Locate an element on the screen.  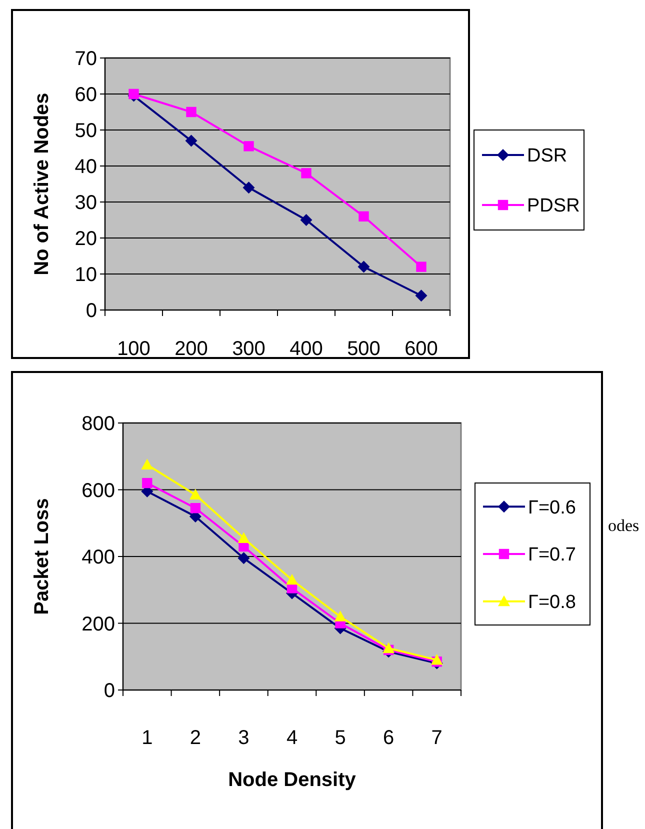
y-tick-label: 40 is located at coordinates (85, 167).